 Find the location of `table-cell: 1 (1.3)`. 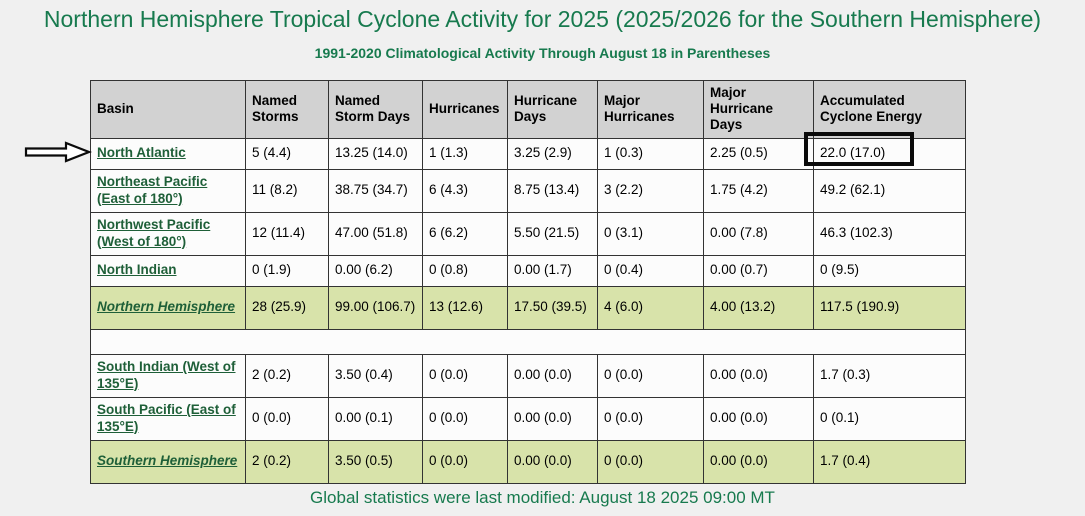

table-cell: 1 (1.3) is located at coordinates (465, 153).